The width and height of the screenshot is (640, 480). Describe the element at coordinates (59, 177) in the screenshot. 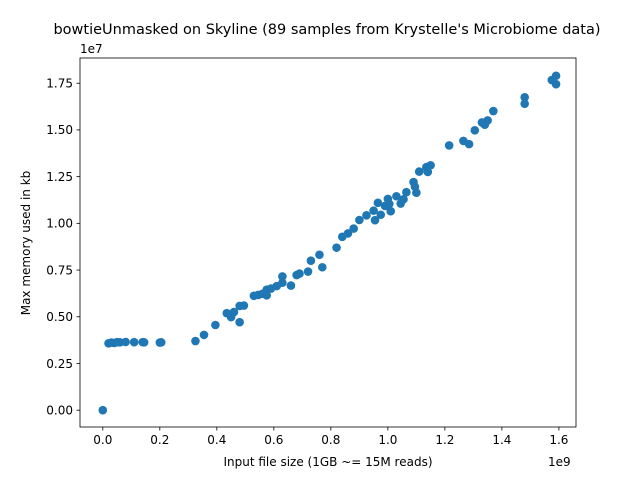

I see `y-tick-label: 1.25` at that location.